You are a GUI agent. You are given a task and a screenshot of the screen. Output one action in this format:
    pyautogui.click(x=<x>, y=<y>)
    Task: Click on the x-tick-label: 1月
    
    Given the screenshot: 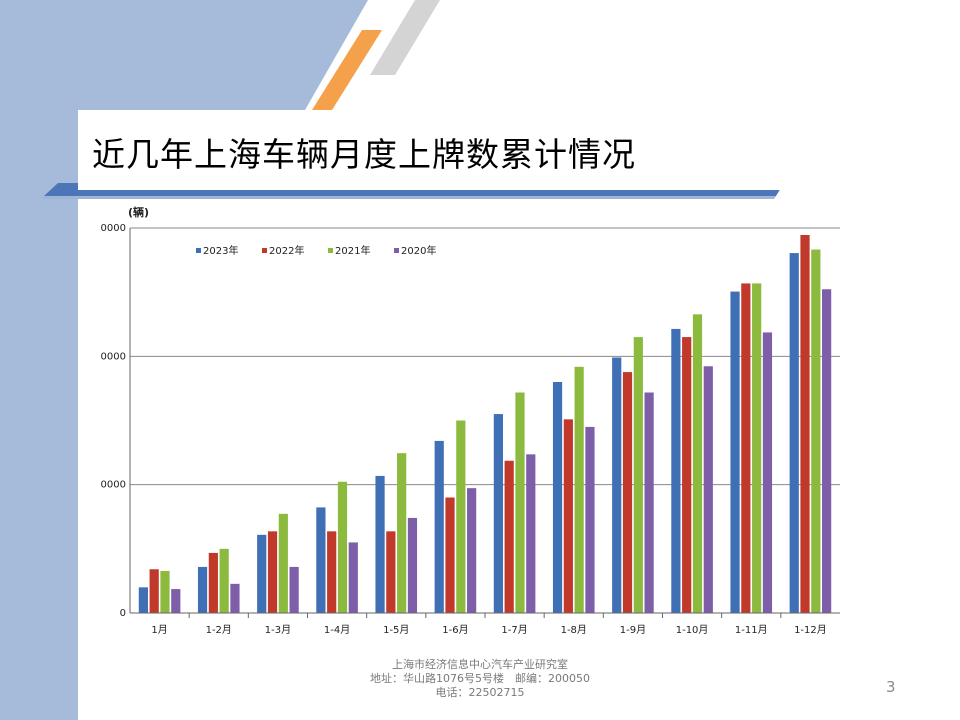 What is the action you would take?
    pyautogui.click(x=159, y=630)
    